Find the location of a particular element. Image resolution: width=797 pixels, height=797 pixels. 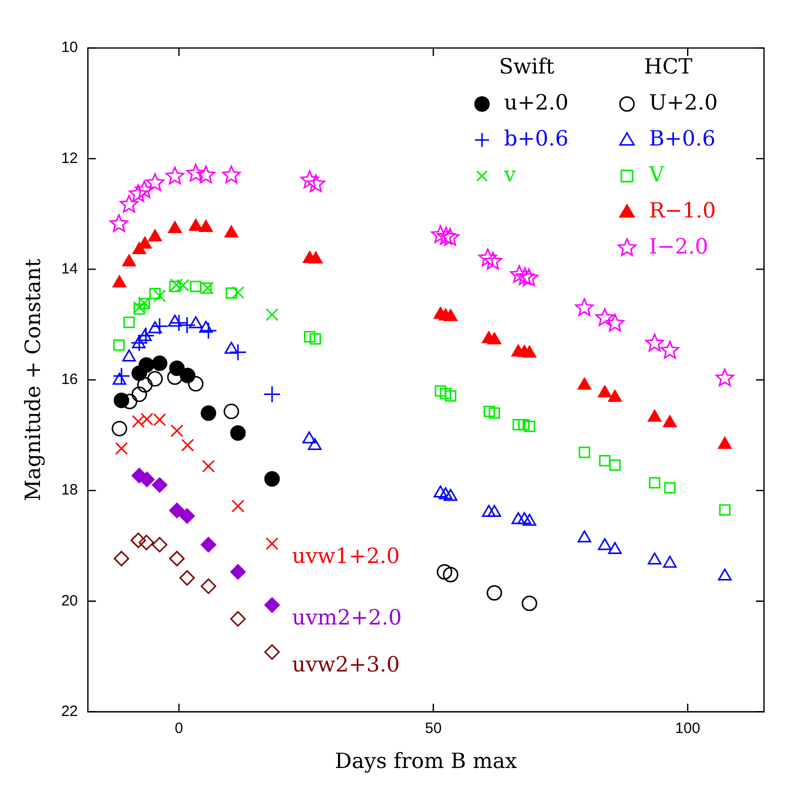

series-label: uvm2+2.0 is located at coordinates (347, 617).